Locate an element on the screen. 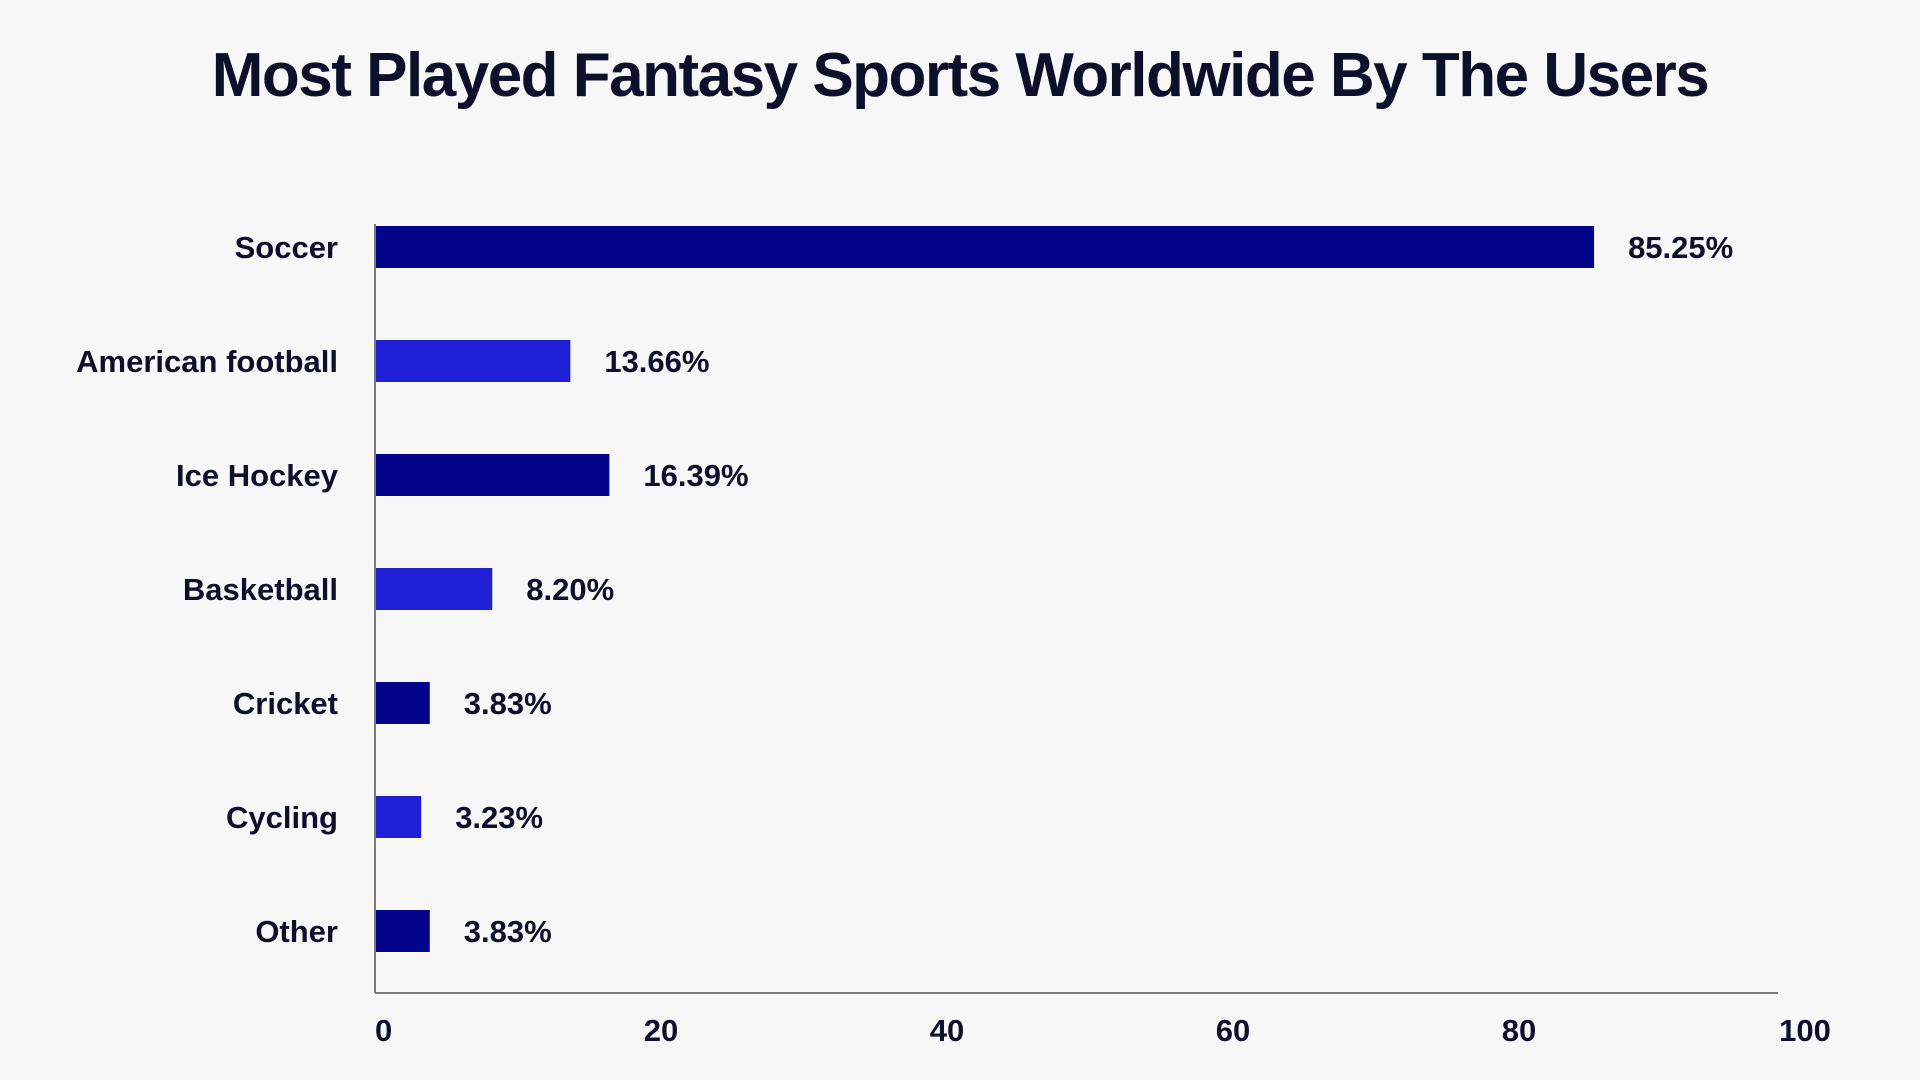 The height and width of the screenshot is (1080, 1920). category-label-other: Other is located at coordinates (296, 931).